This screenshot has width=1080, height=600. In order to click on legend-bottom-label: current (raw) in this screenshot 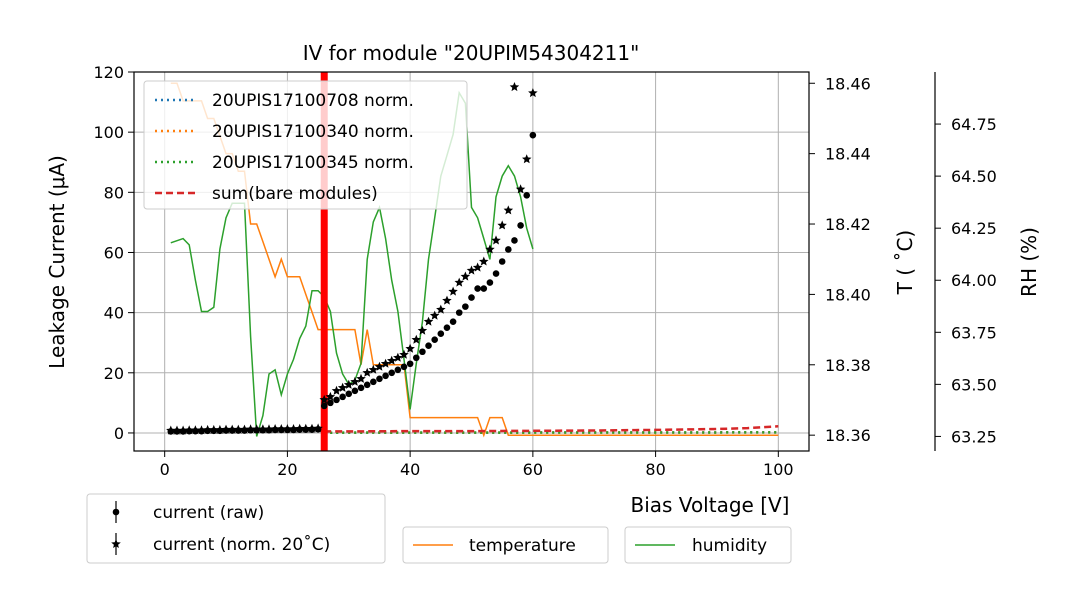, I will do `click(208, 513)`.